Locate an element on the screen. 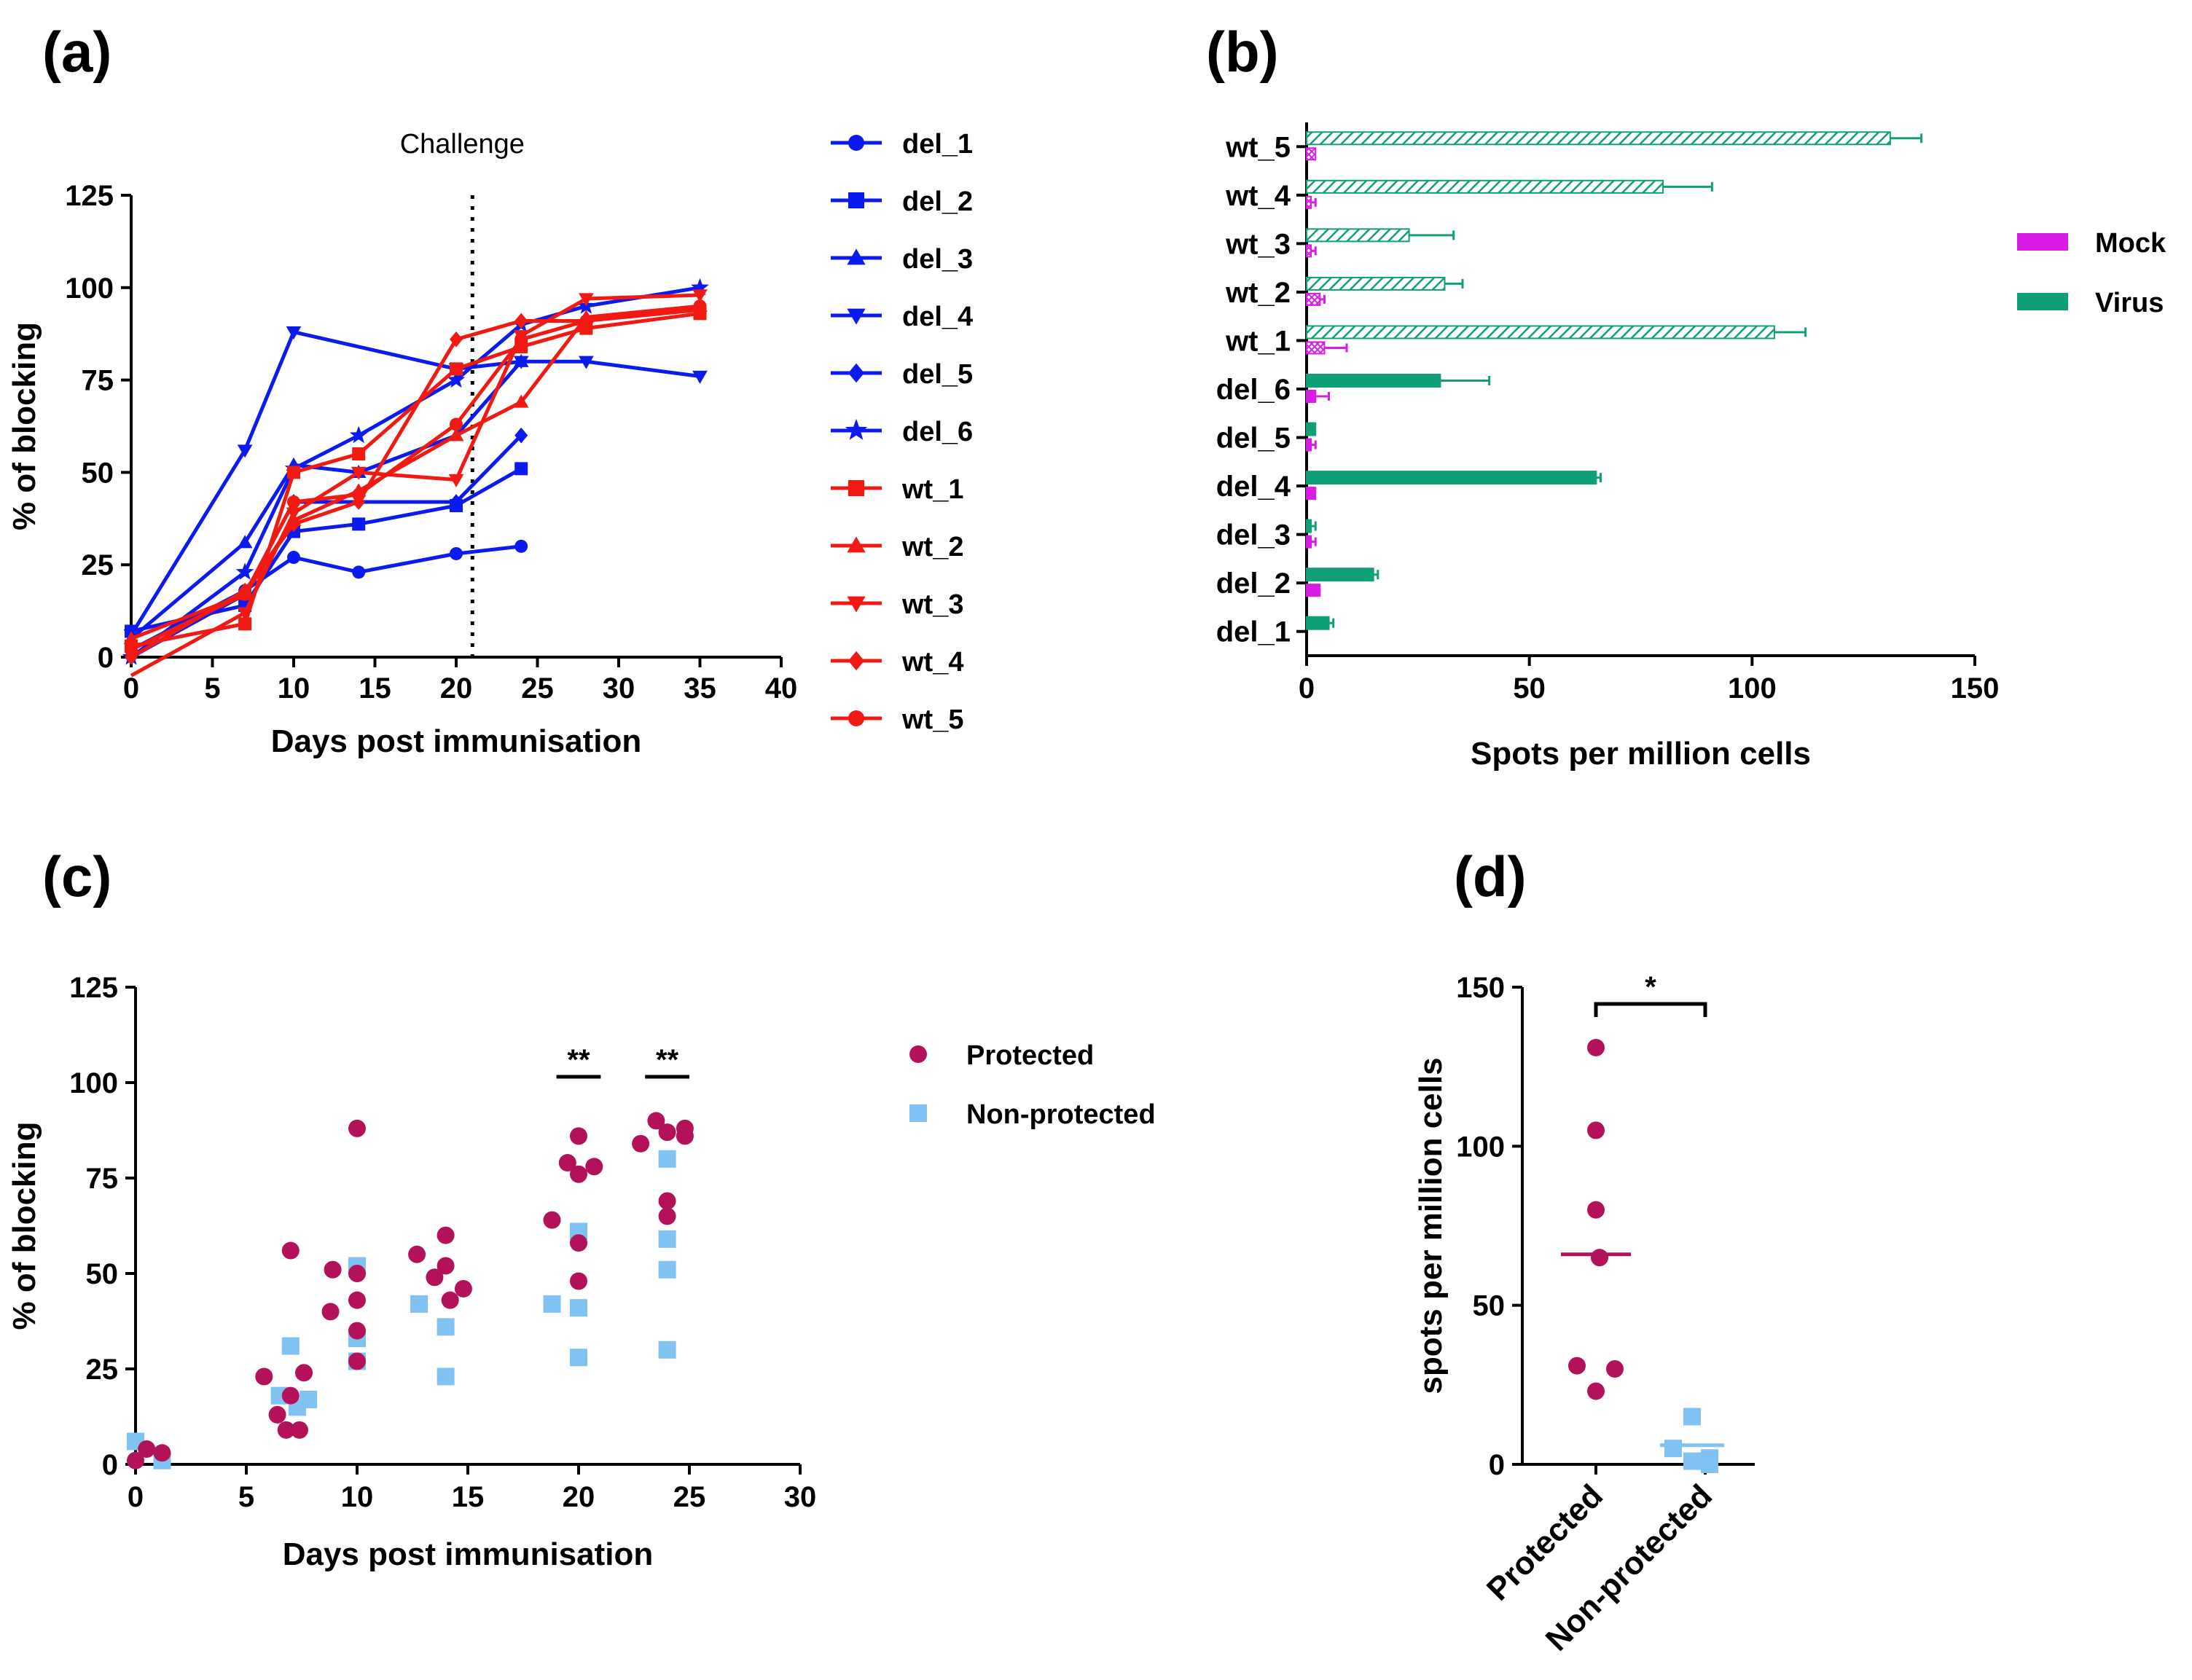 The height and width of the screenshot is (1680, 2192). panel-c-x-tick-label: 20 is located at coordinates (579, 1497).